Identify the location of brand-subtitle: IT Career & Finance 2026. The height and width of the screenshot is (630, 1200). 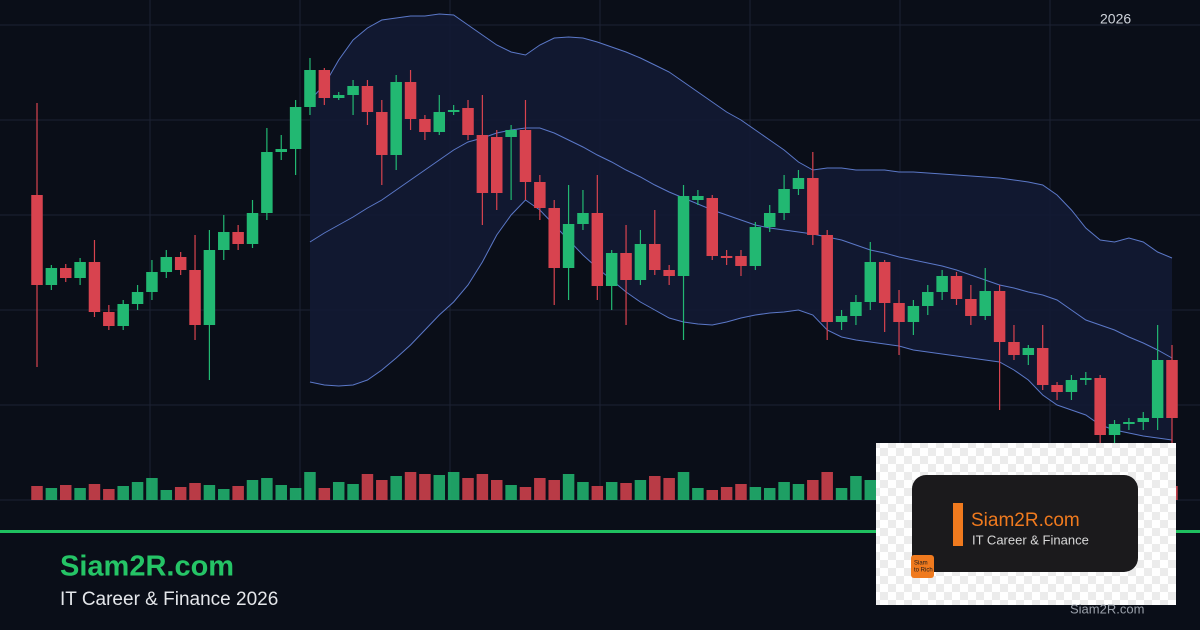
(169, 599).